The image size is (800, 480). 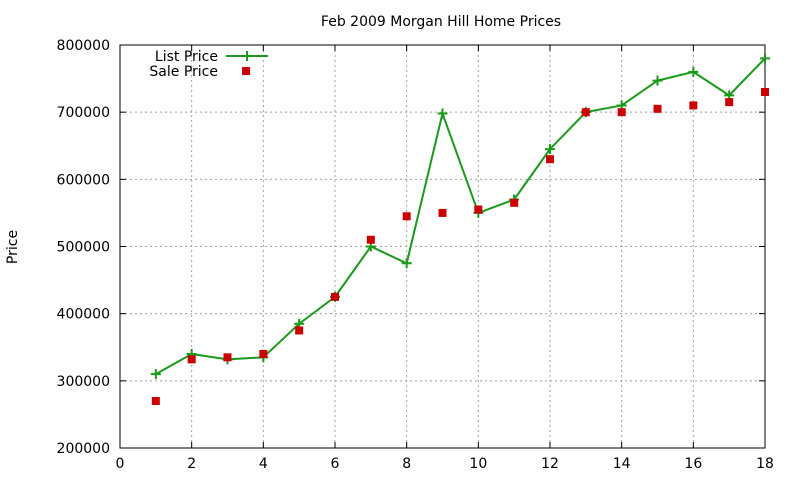 What do you see at coordinates (550, 464) in the screenshot?
I see `x-tick-label: 12` at bounding box center [550, 464].